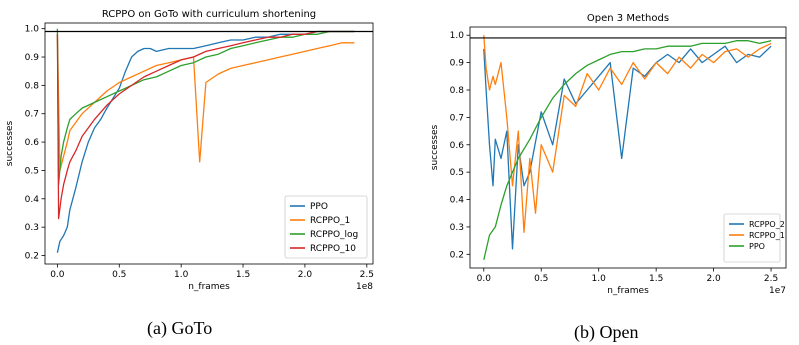 This screenshot has height=345, width=799. What do you see at coordinates (334, 235) in the screenshot?
I see `legend-label: RCPPO_log` at bounding box center [334, 235].